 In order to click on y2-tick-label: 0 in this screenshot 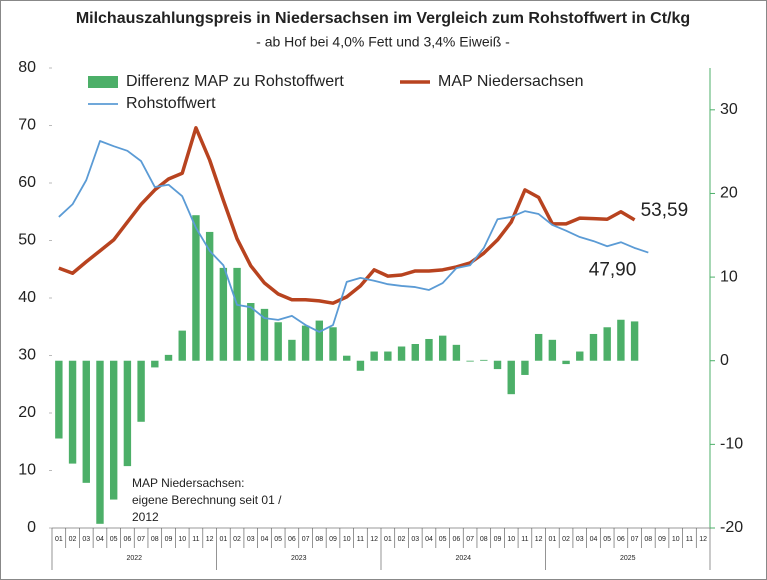, I will do `click(724, 360)`.